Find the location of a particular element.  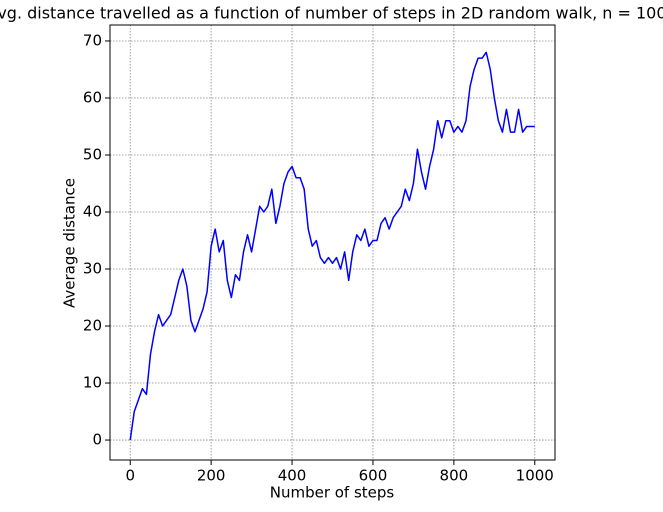

y-tick-label: 0 is located at coordinates (97, 440).